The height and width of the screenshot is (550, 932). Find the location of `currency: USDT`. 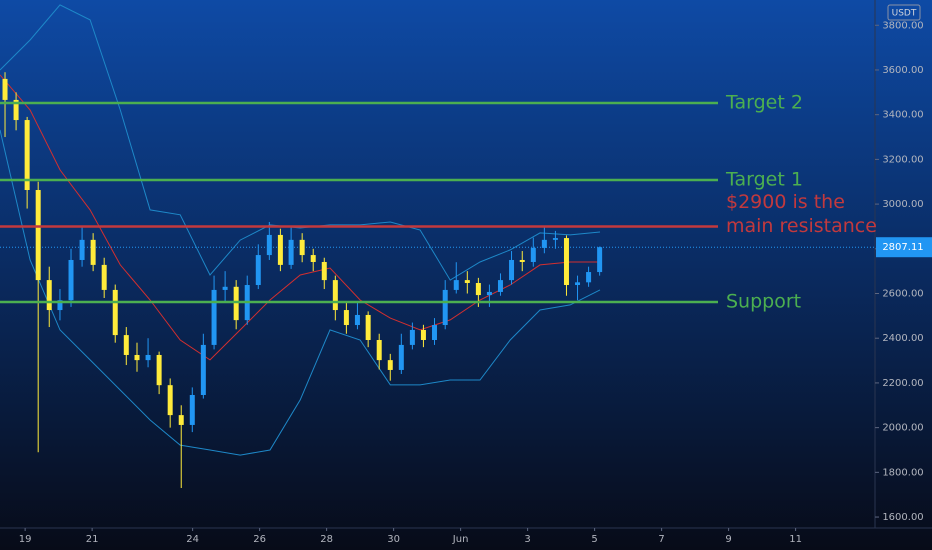

currency: USDT is located at coordinates (904, 14).